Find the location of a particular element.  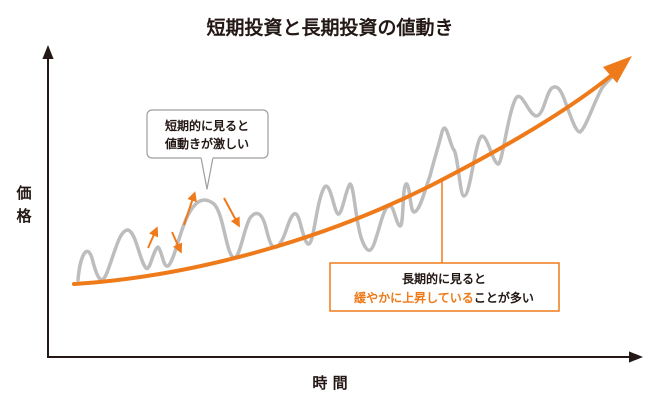

long-term-callout-line2: 緩やかに上昇していることが多い is located at coordinates (444, 297).